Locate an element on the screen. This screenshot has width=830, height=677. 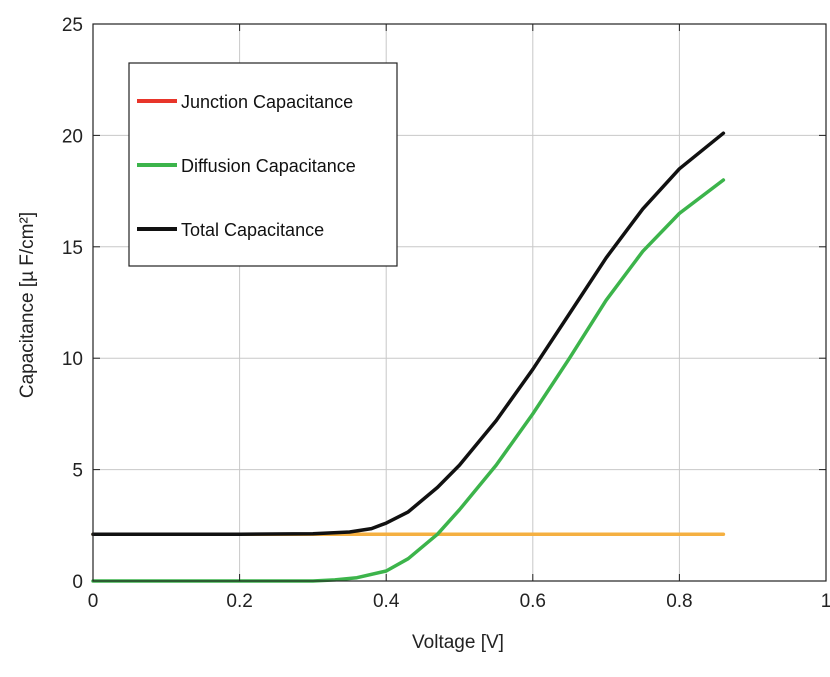
legend-label: Junction Capacitance is located at coordinates (267, 102).